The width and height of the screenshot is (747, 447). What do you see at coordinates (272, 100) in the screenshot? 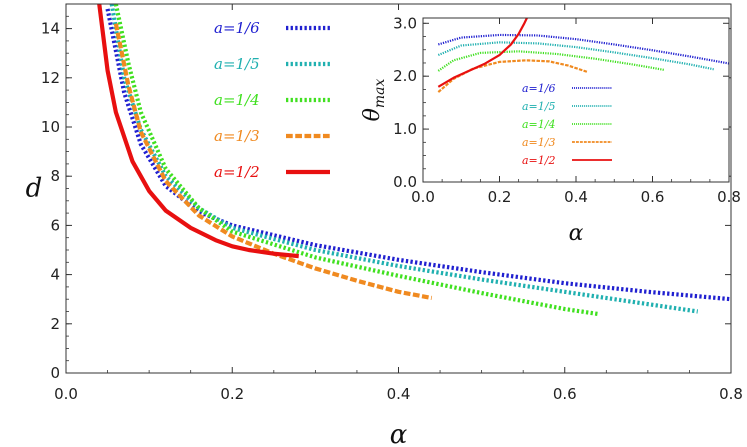
I see `main-legend: a=1/6 a=1/5 a=1/4 a=1/3 a=1/2` at bounding box center [272, 100].